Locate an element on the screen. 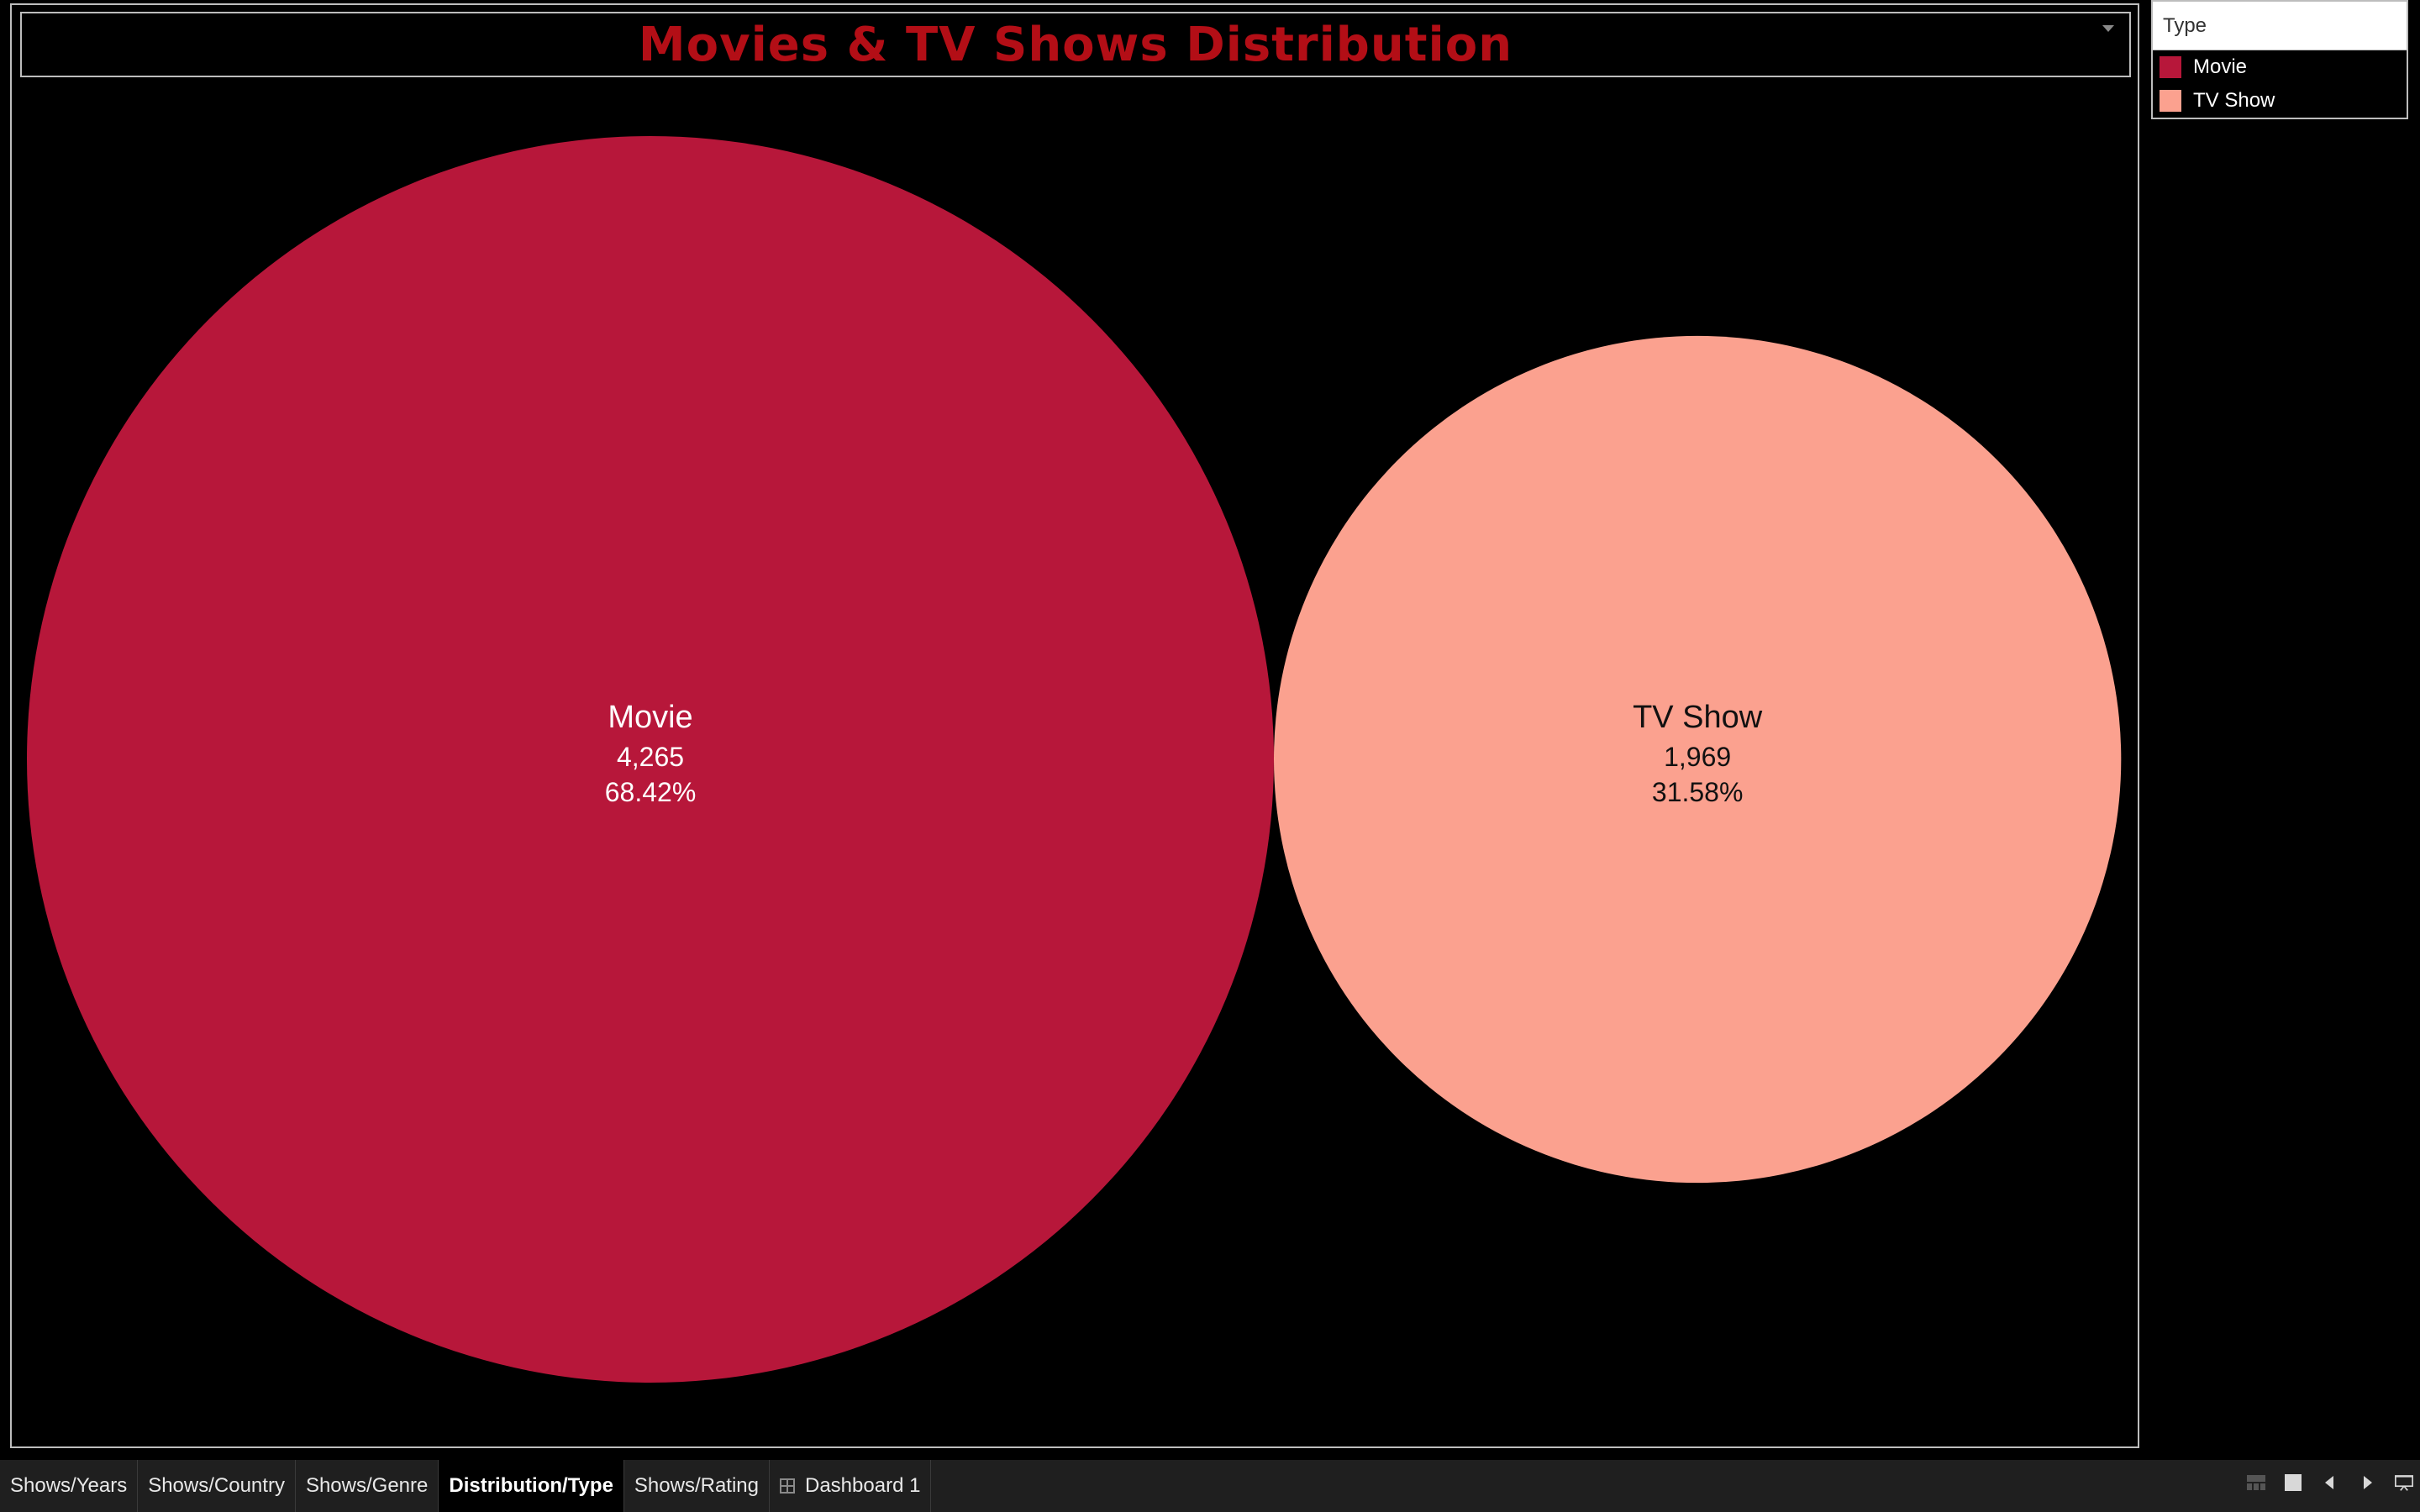 This screenshot has height=1512, width=2420. previous-sheet-icon is located at coordinates (2330, 1482).